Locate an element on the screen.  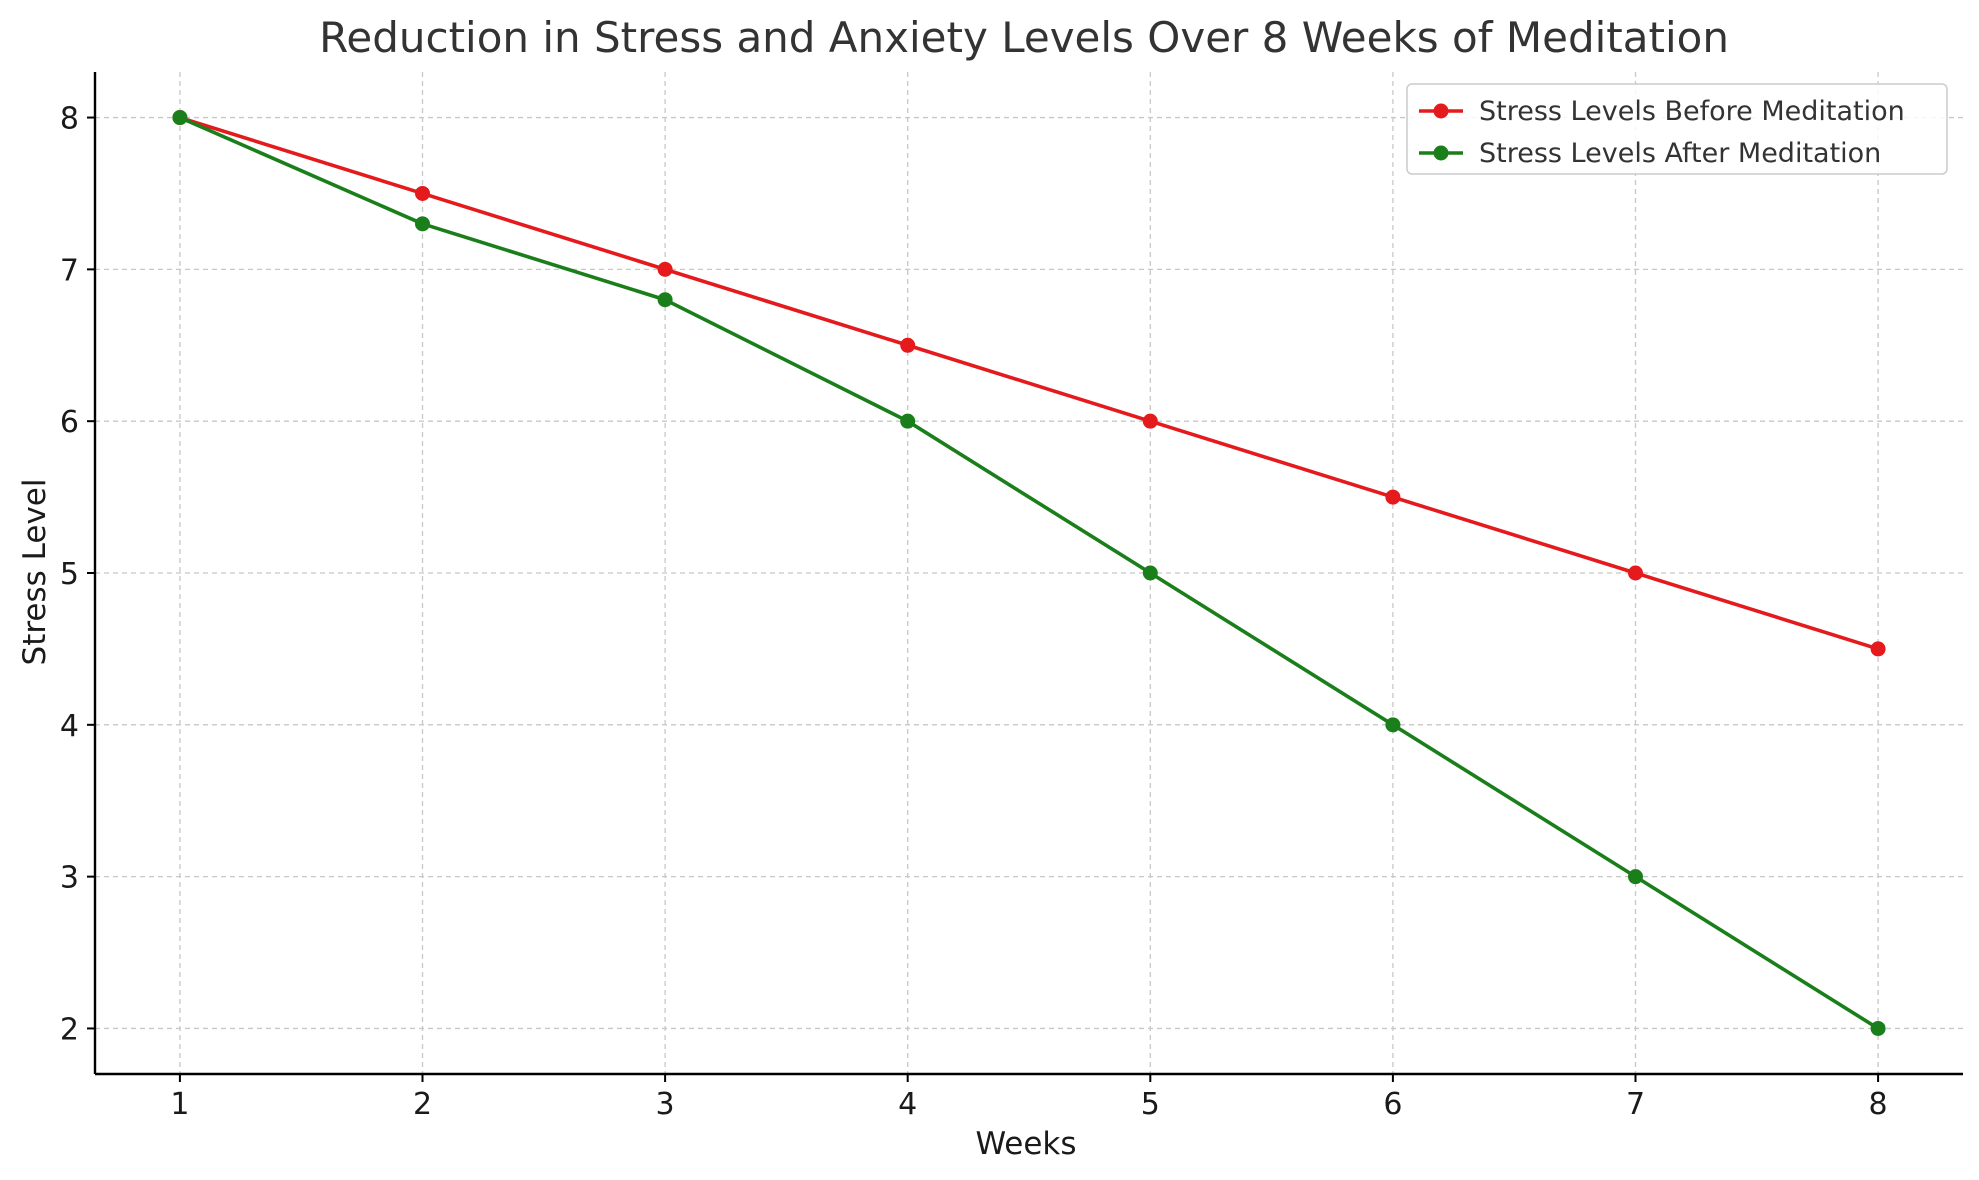
y-tick-label: 3 is located at coordinates (69, 878).